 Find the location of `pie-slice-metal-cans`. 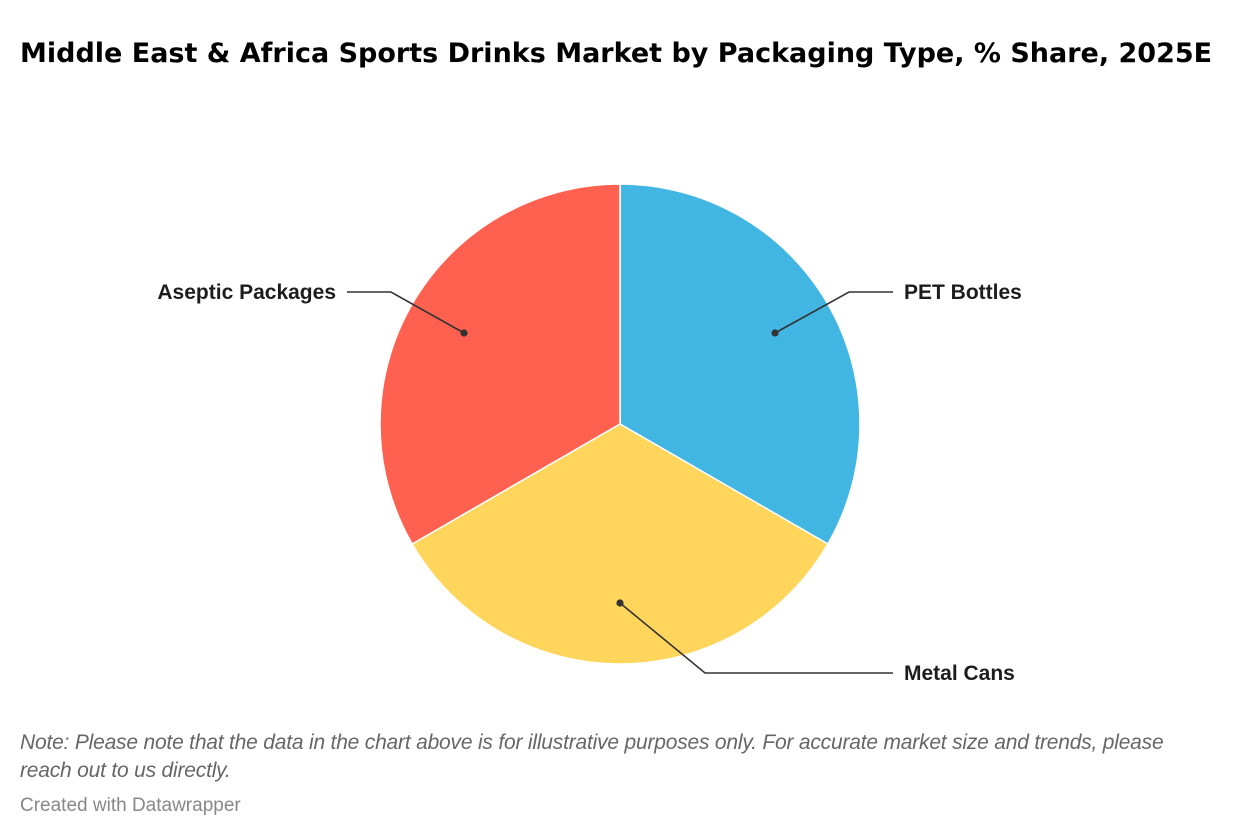

pie-slice-metal-cans is located at coordinates (620, 544).